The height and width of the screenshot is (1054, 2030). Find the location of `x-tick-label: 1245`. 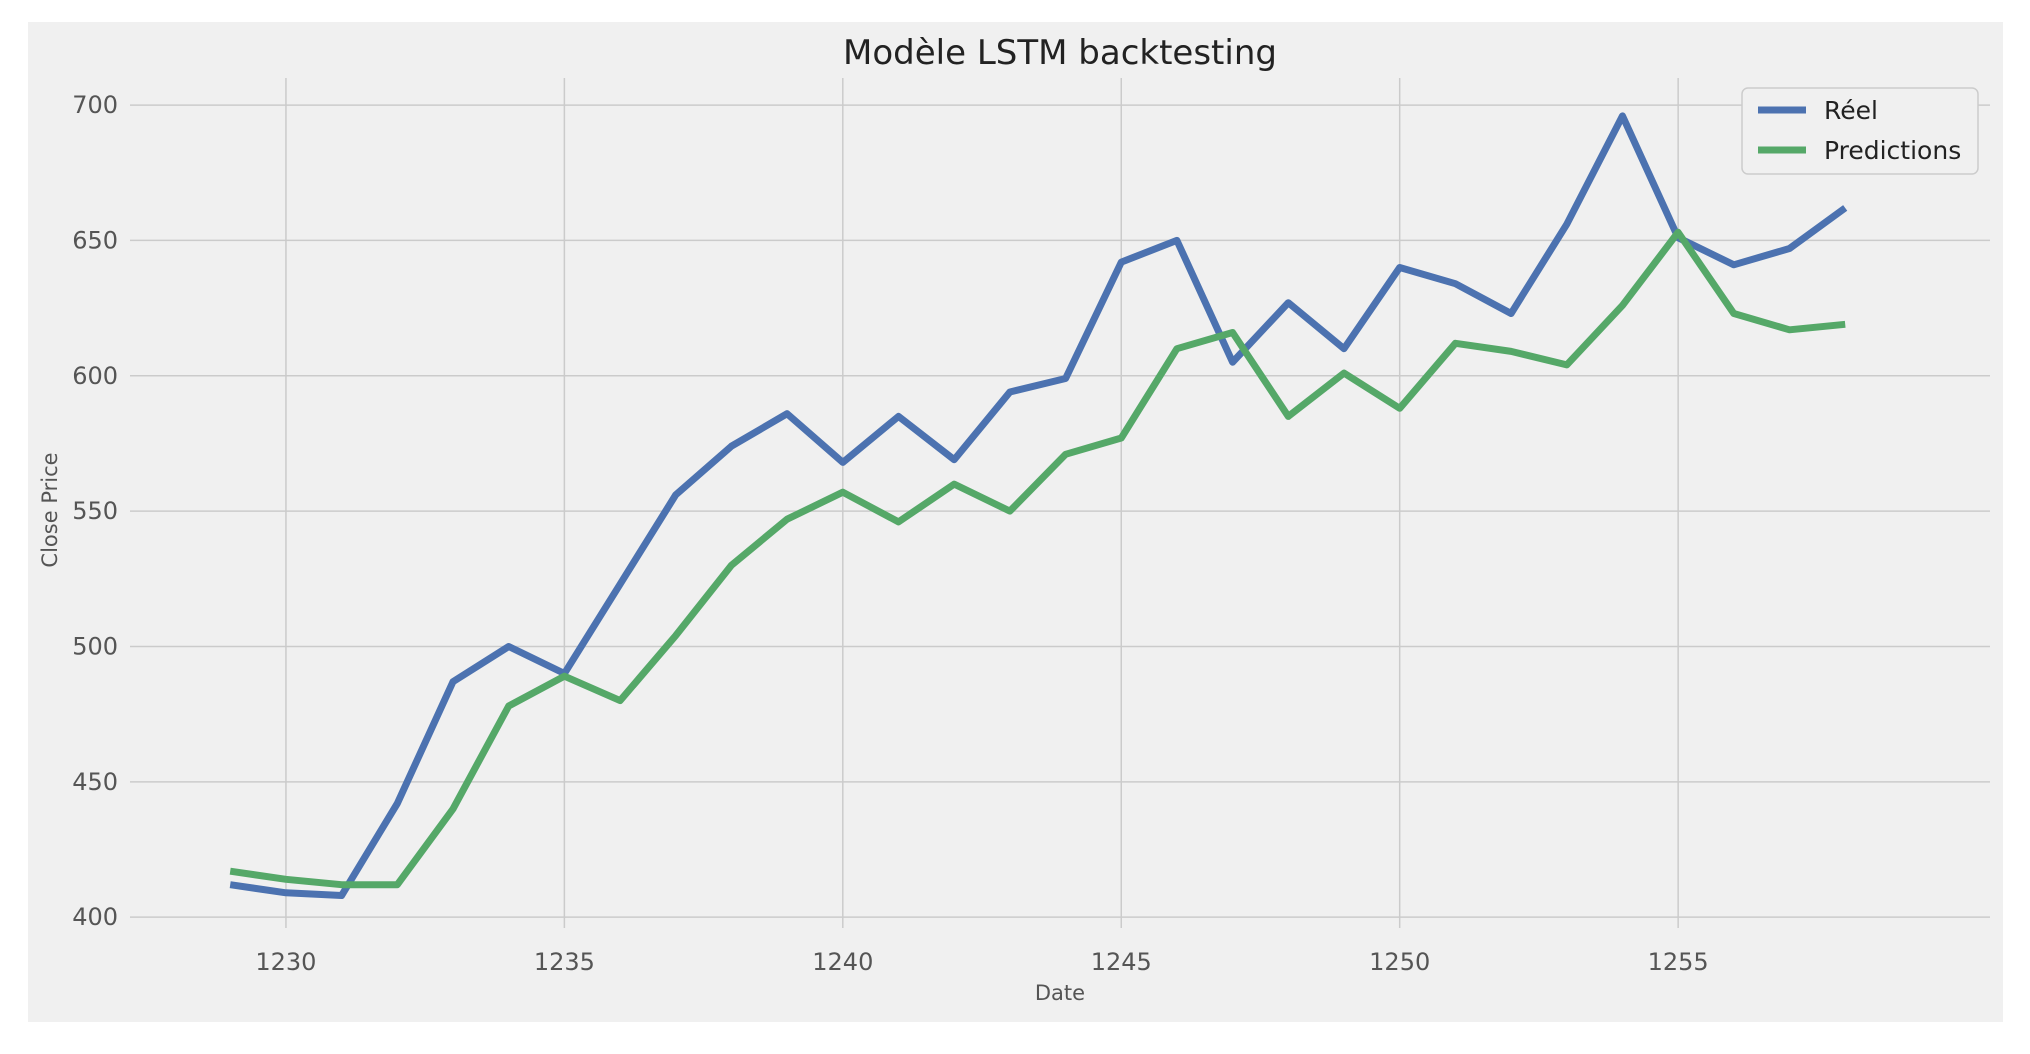

x-tick-label: 1245 is located at coordinates (1121, 962).